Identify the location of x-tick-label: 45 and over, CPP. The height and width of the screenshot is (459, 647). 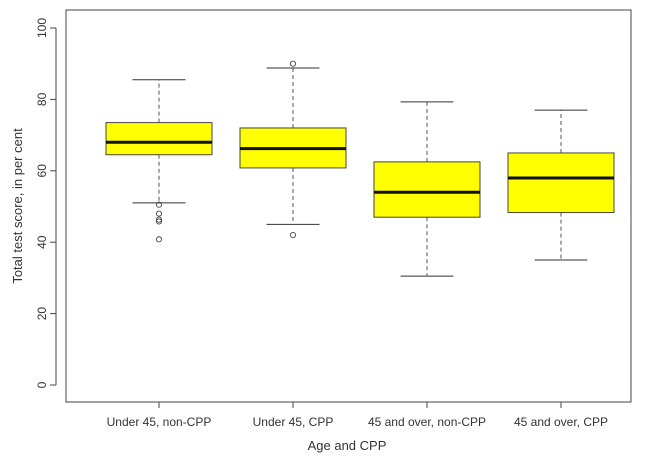
(561, 422).